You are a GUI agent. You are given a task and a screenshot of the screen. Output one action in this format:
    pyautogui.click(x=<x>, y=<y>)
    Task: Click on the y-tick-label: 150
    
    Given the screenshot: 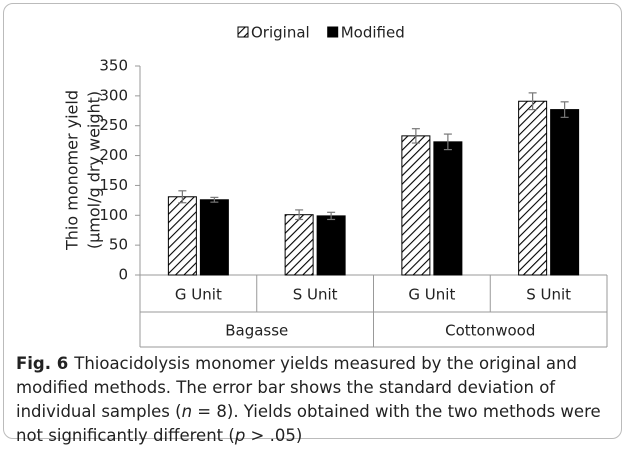 What is the action you would take?
    pyautogui.click(x=113, y=185)
    